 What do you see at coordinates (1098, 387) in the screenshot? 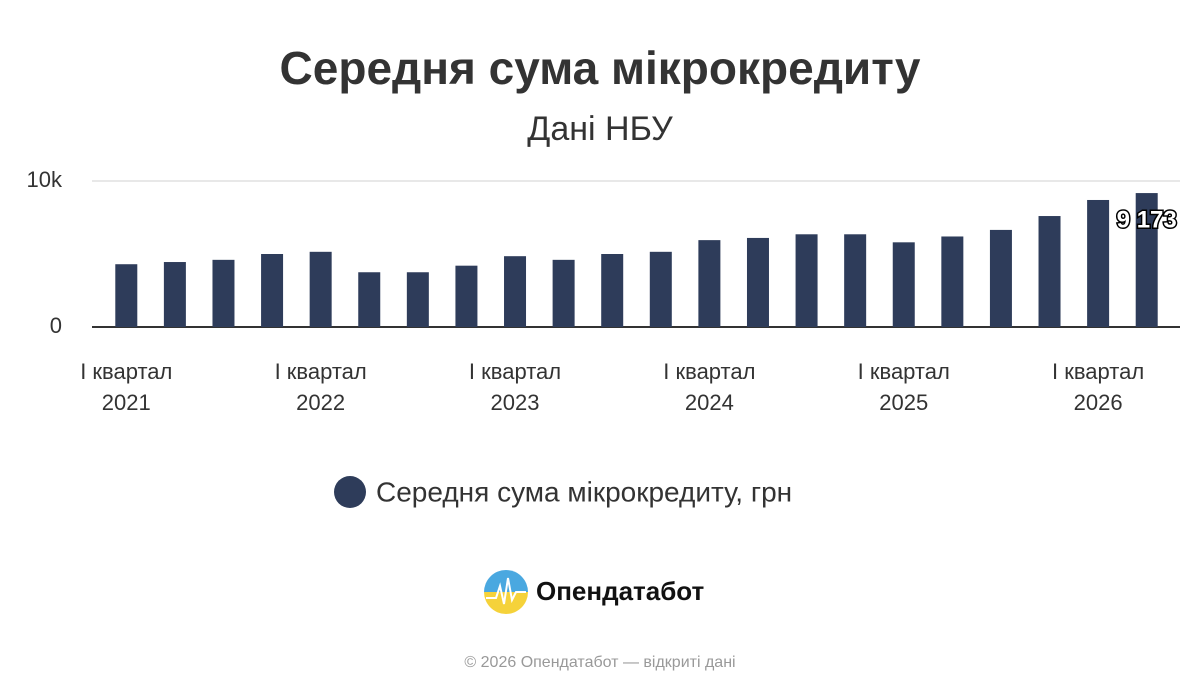
I see `x-tick-label: І квартал 2026` at bounding box center [1098, 387].